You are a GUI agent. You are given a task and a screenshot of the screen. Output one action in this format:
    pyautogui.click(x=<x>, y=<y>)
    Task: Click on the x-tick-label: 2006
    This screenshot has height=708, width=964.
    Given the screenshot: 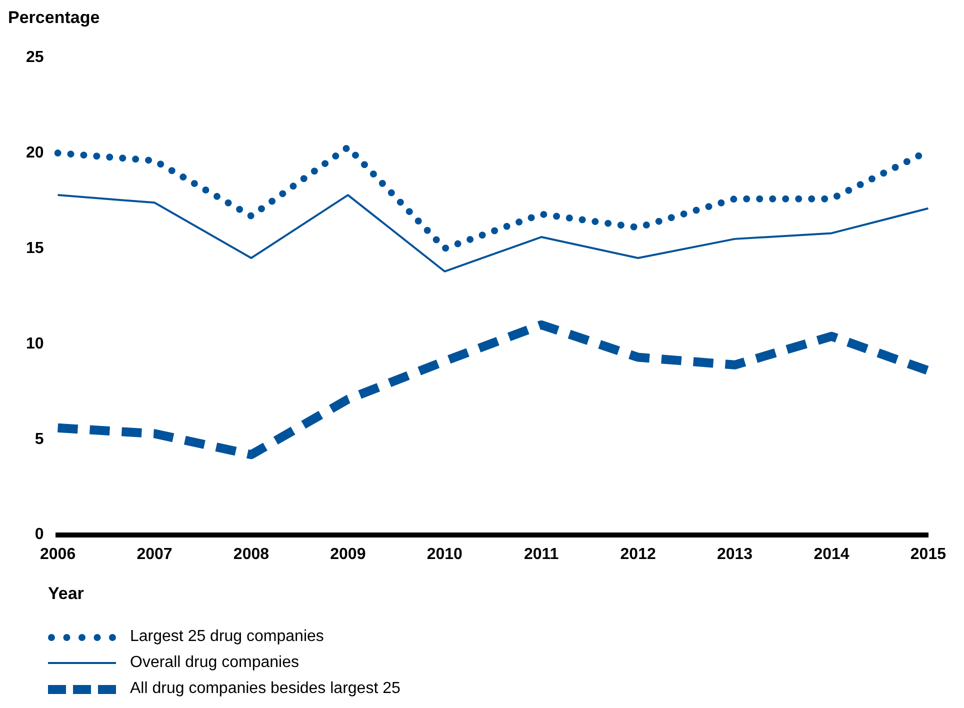 What is the action you would take?
    pyautogui.click(x=58, y=554)
    